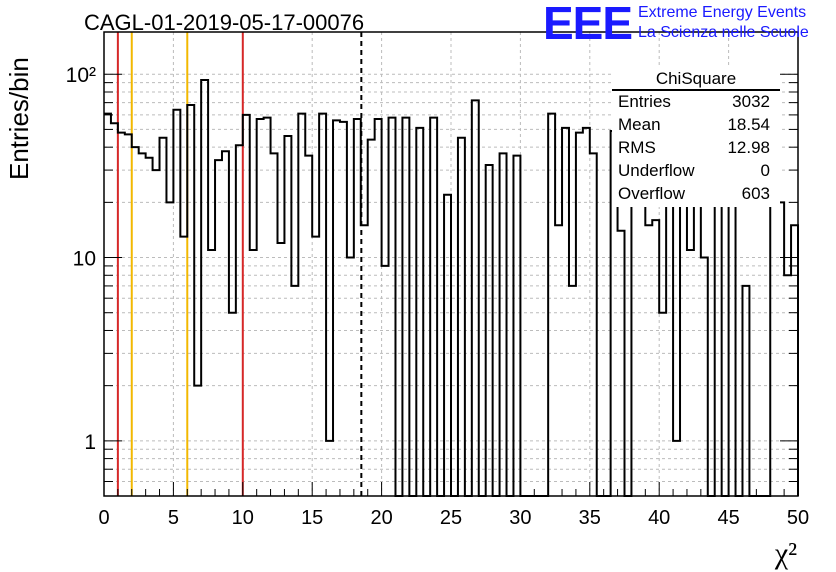 Image resolution: width=836 pixels, height=572 pixels. Describe the element at coordinates (722, 12) in the screenshot. I see `logo-caption-line1: Extreme Energy Events` at that location.